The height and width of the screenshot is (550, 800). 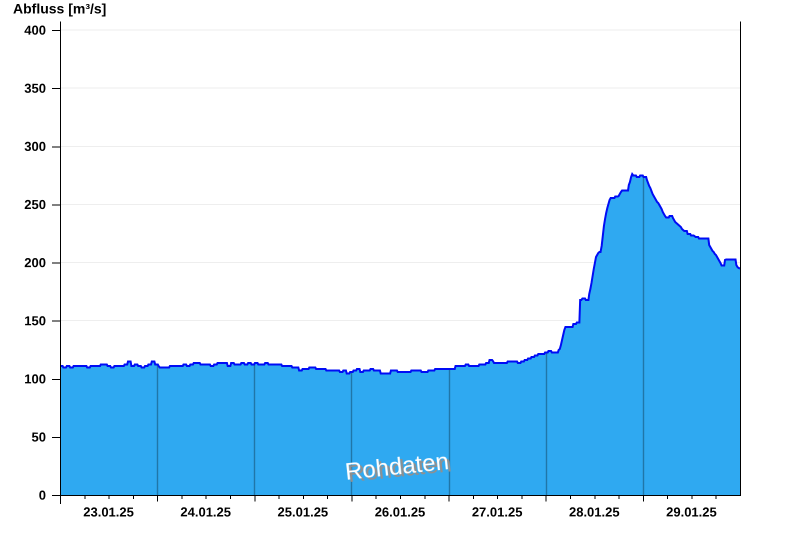 What do you see at coordinates (35, 204) in the screenshot?
I see `svg-text: 250` at bounding box center [35, 204].